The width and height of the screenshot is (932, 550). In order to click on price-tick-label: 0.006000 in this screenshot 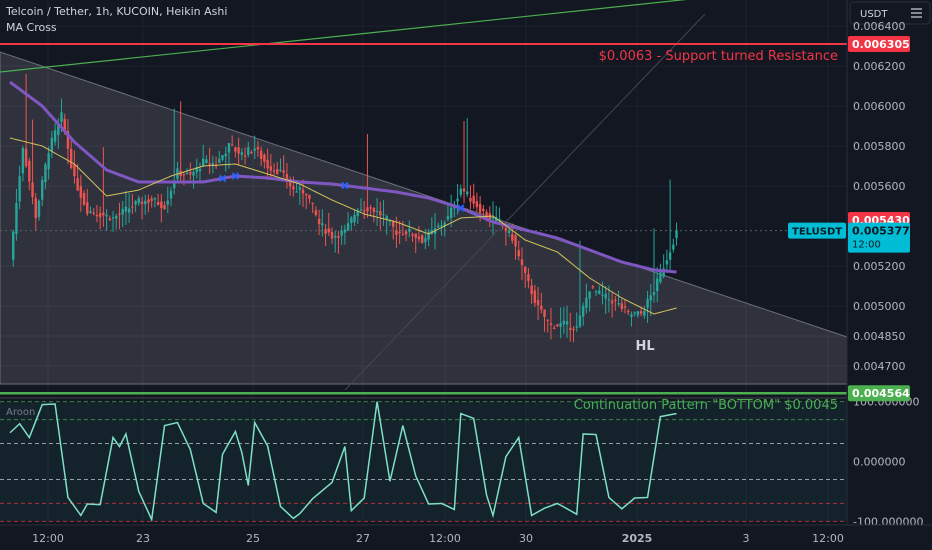, I will do `click(879, 106)`.